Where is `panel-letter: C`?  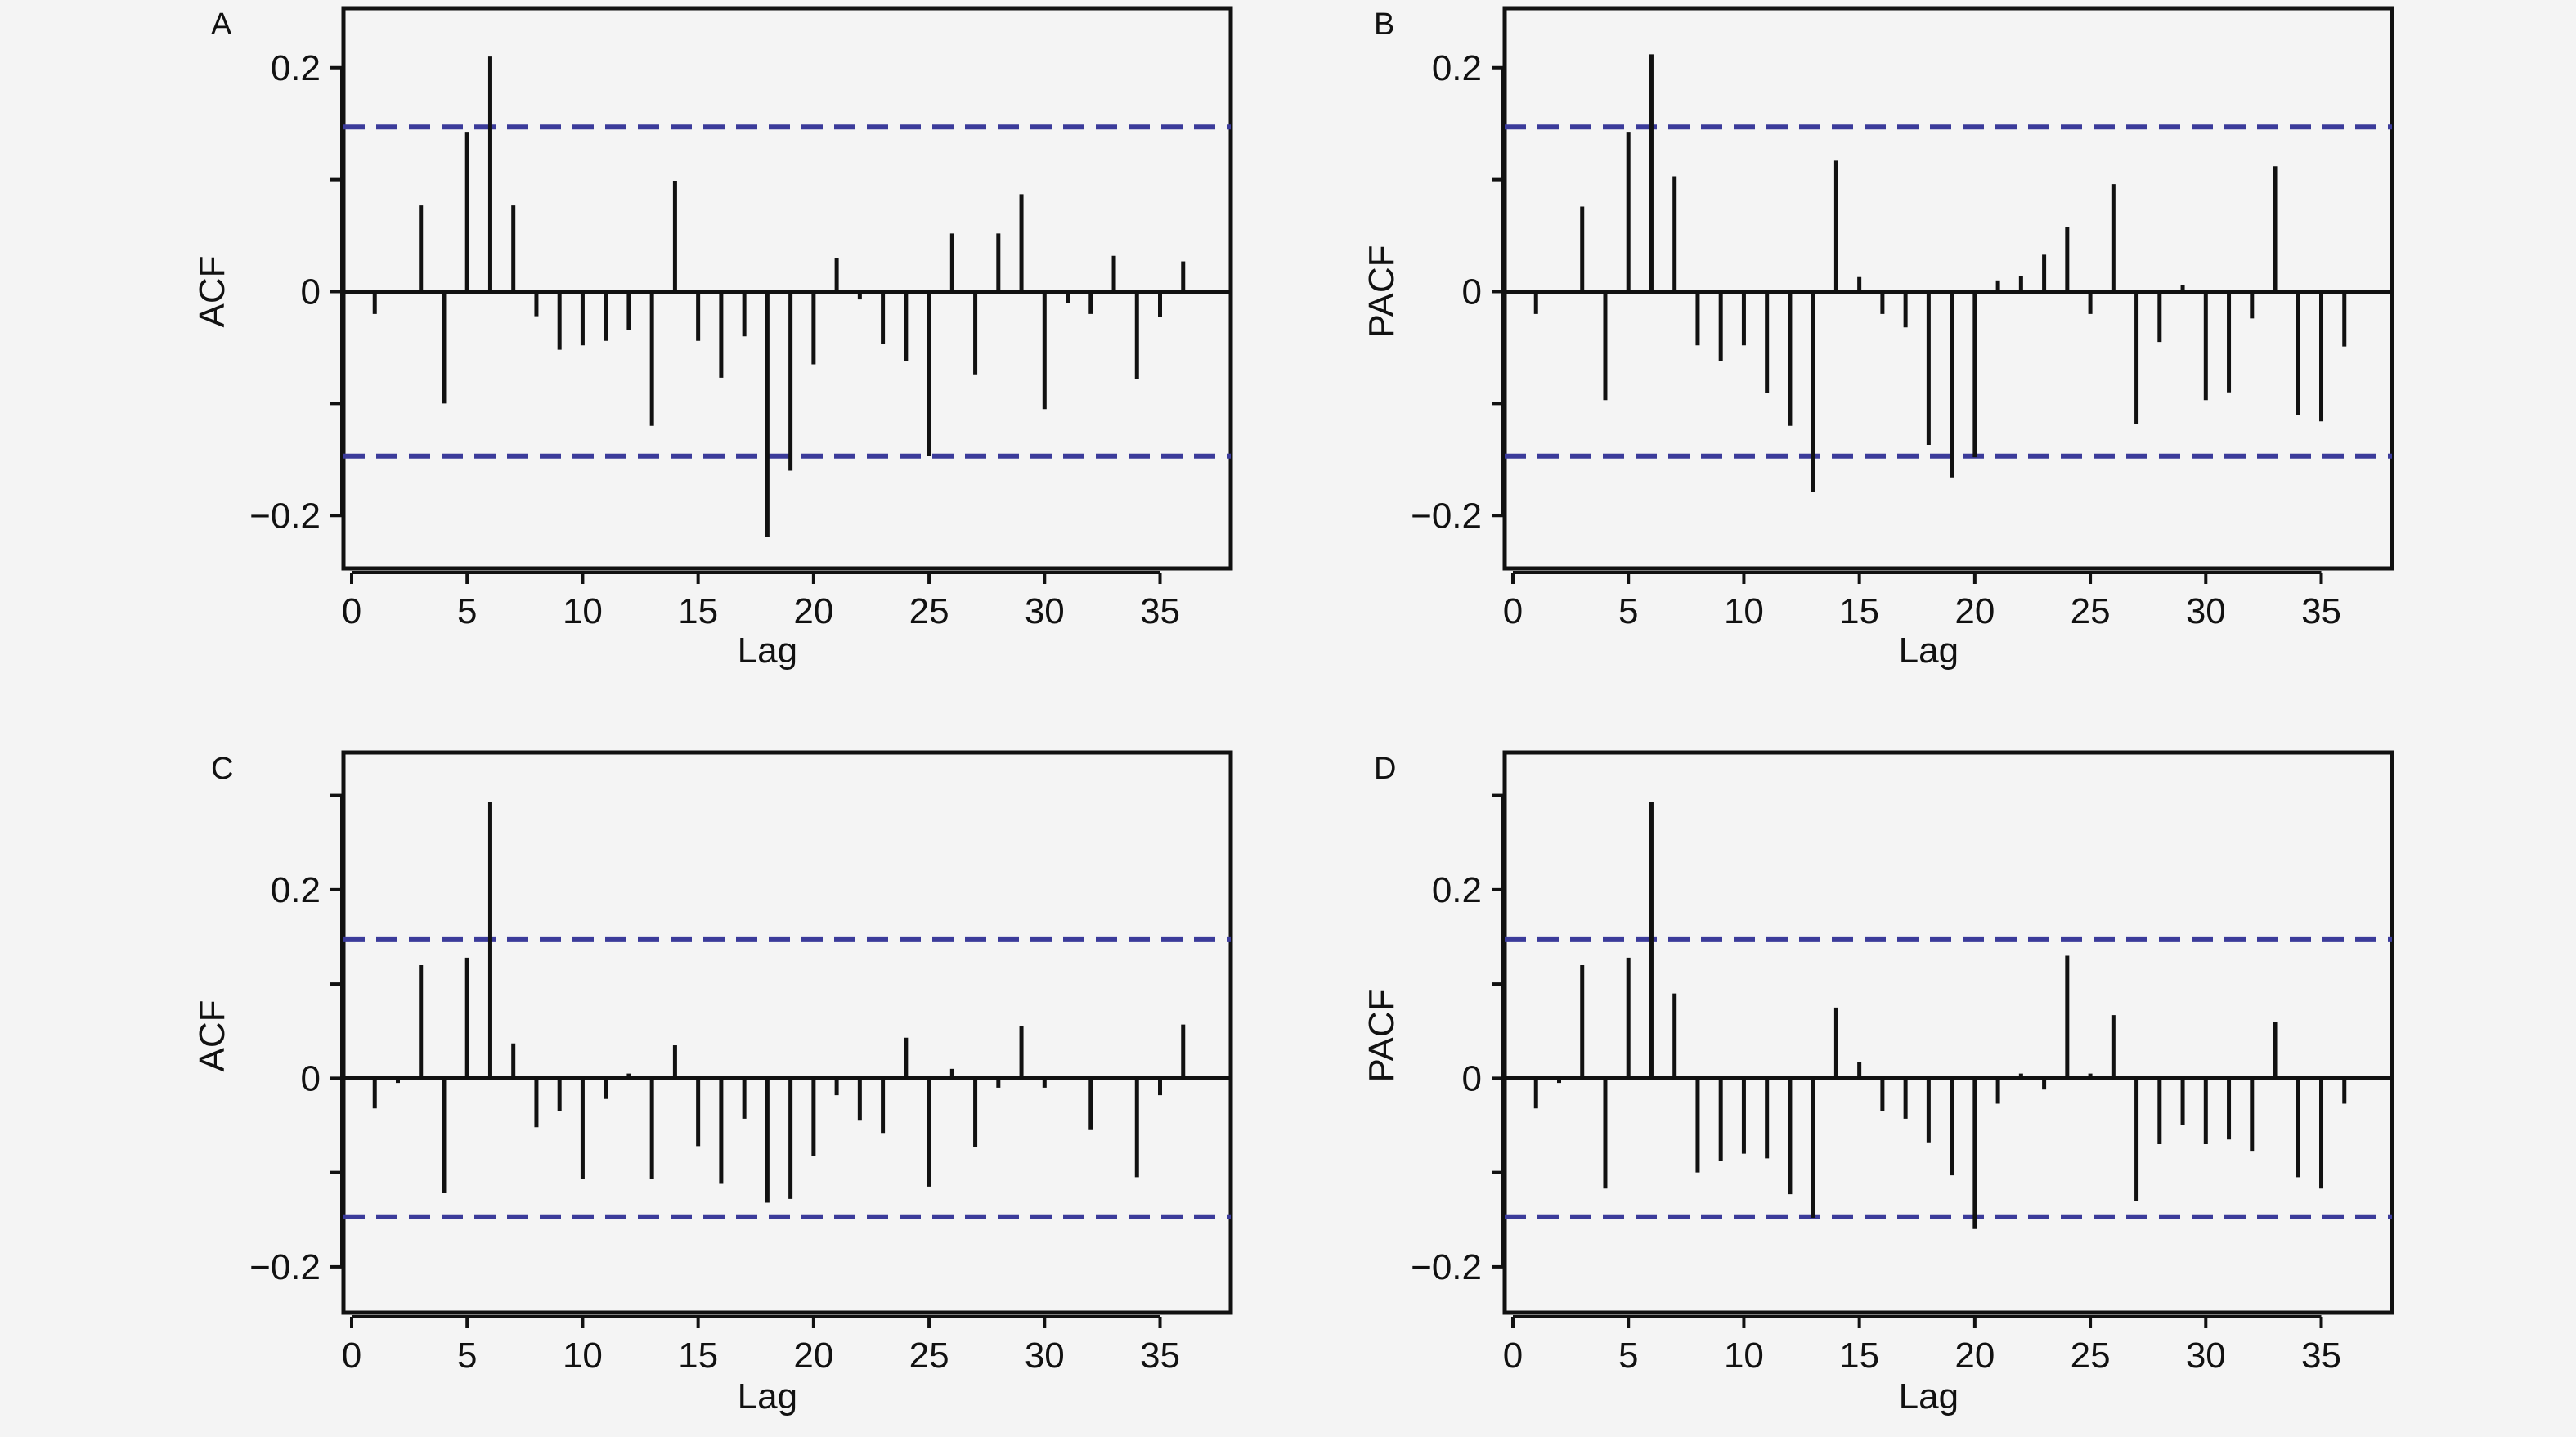 panel-letter: C is located at coordinates (222, 769).